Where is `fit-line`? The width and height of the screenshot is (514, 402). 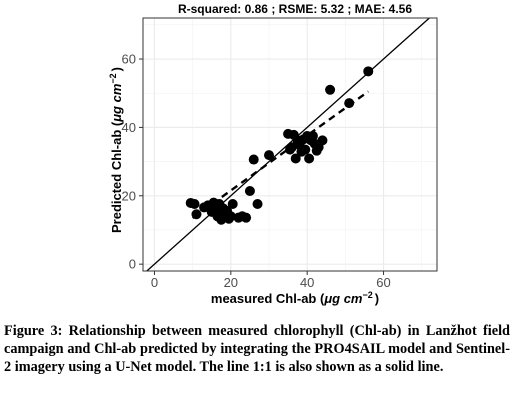
fit-line is located at coordinates (280, 154).